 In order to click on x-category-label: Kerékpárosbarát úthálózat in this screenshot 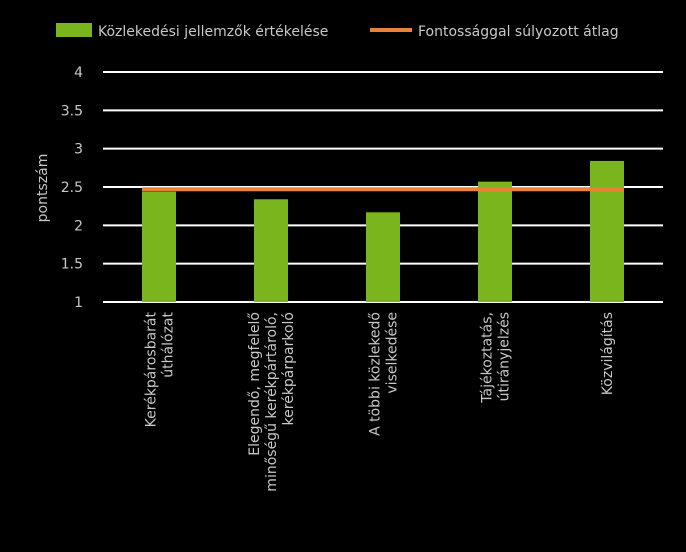, I will do `click(160, 369)`.